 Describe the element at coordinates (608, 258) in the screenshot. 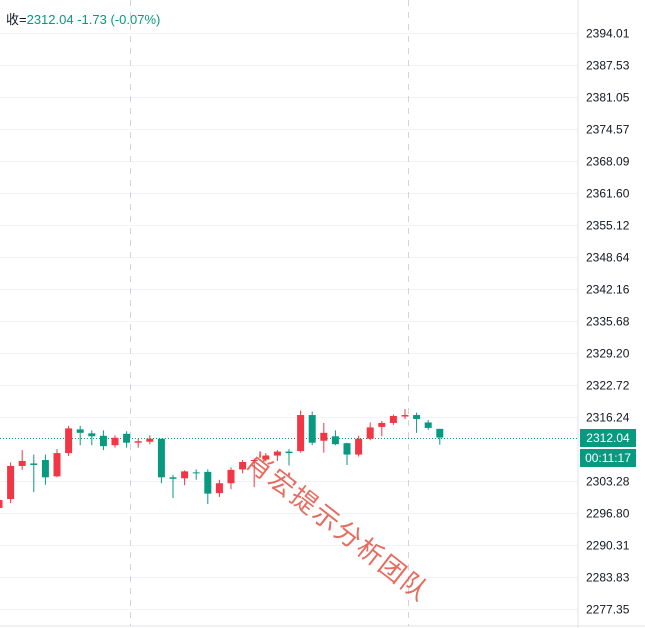

I see `price-tick-label: 2348.64` at that location.